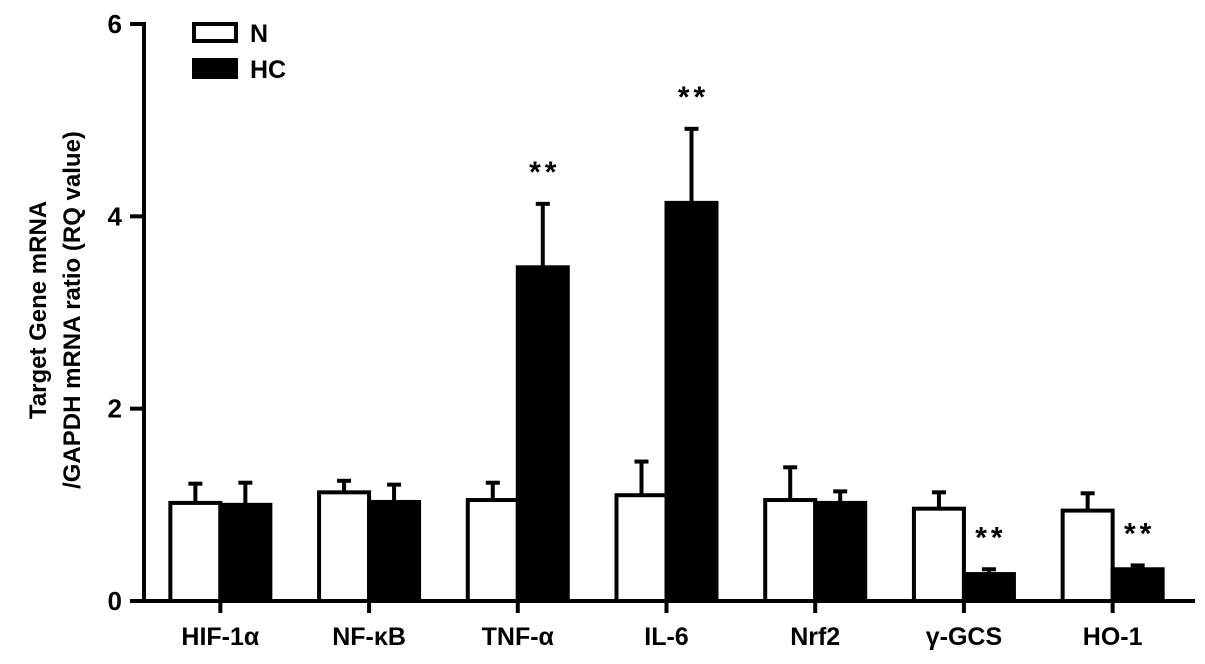 This screenshot has height=664, width=1205. Describe the element at coordinates (369, 637) in the screenshot. I see `x-tick-label: NF-κB` at that location.